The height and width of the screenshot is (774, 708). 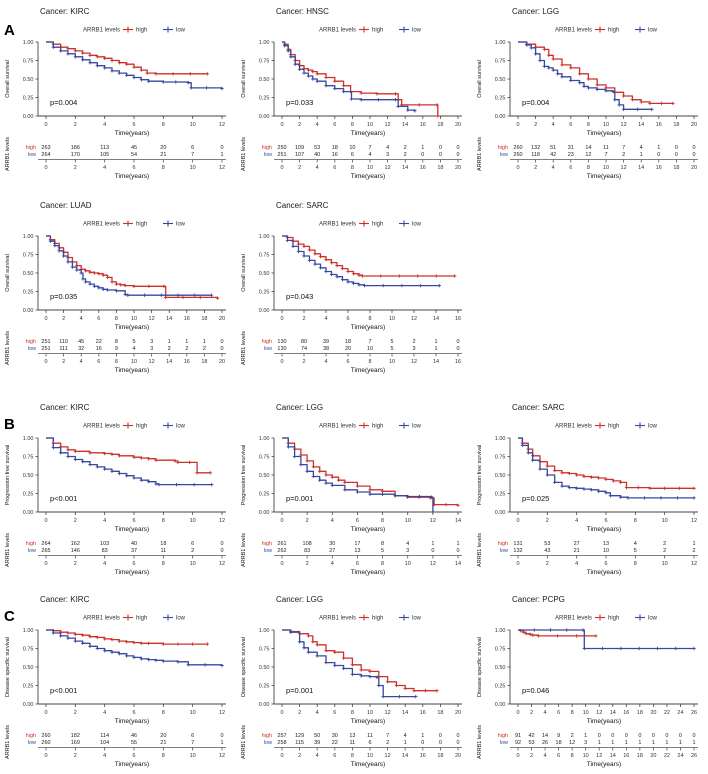 I want to click on risk-tick-label: 0, so click(x=45, y=362).